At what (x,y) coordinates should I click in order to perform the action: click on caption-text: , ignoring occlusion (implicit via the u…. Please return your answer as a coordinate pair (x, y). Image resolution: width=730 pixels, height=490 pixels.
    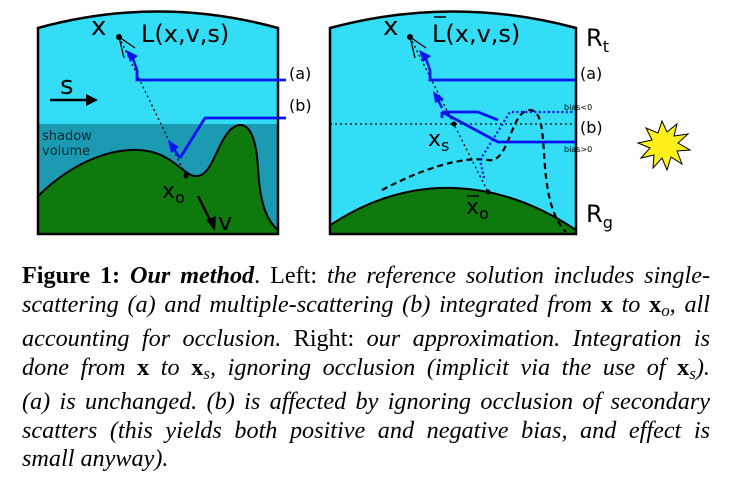
    Looking at the image, I should click on (443, 367).